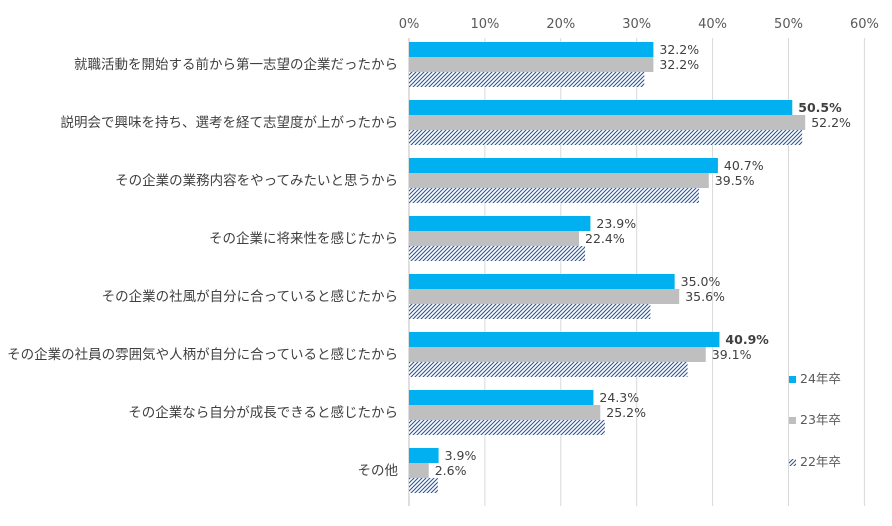  What do you see at coordinates (548, 369) in the screenshot?
I see `bar-22年卒-6` at bounding box center [548, 369].